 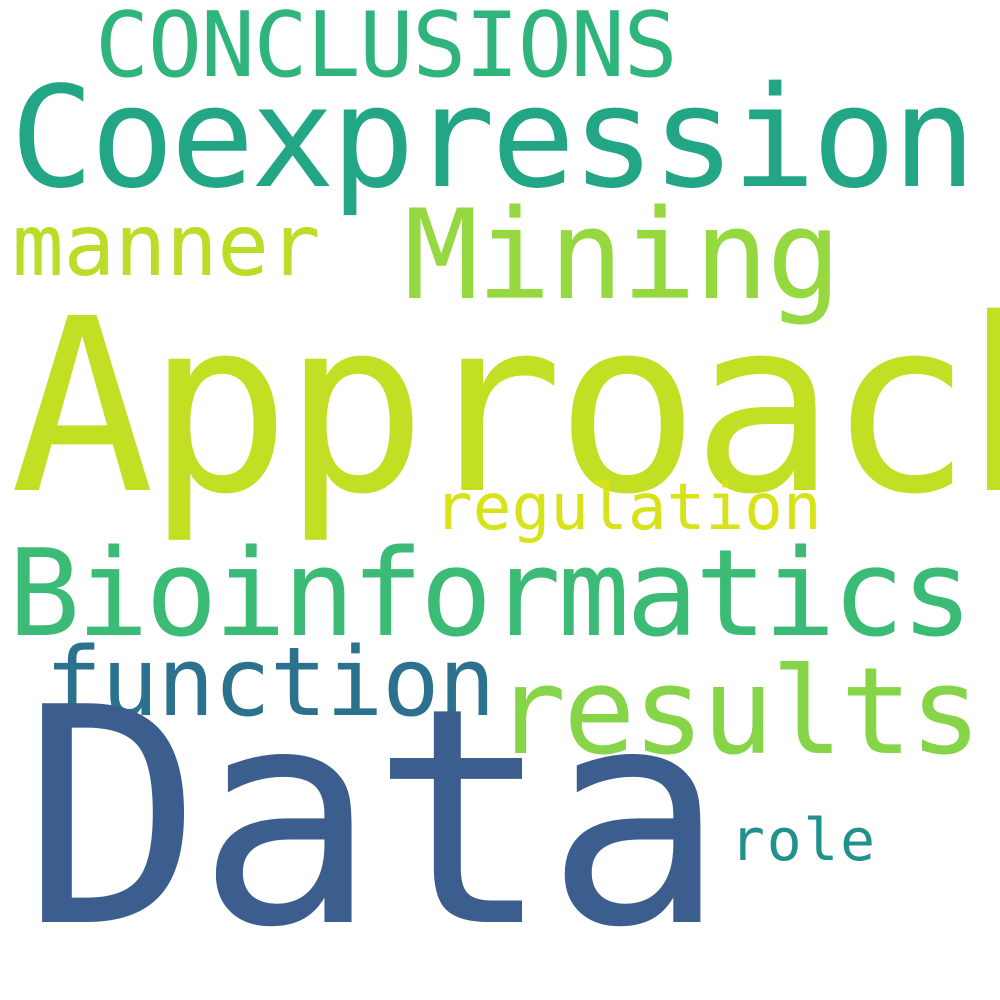 What do you see at coordinates (166, 246) in the screenshot?
I see `word-manner: manner` at bounding box center [166, 246].